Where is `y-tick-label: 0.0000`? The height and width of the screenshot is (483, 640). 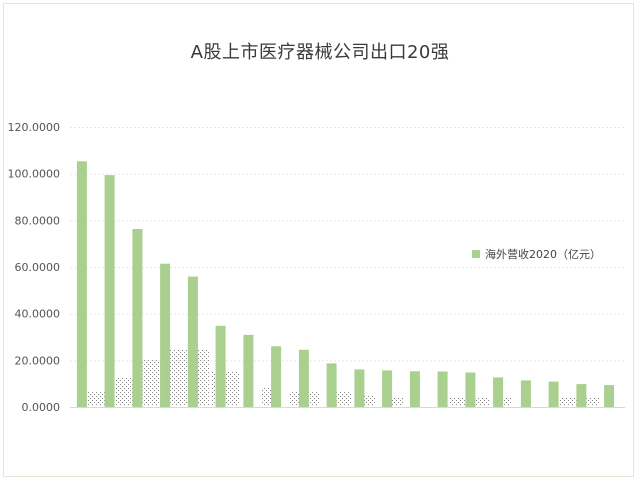
y-tick-label: 0.0000 is located at coordinates (41, 407).